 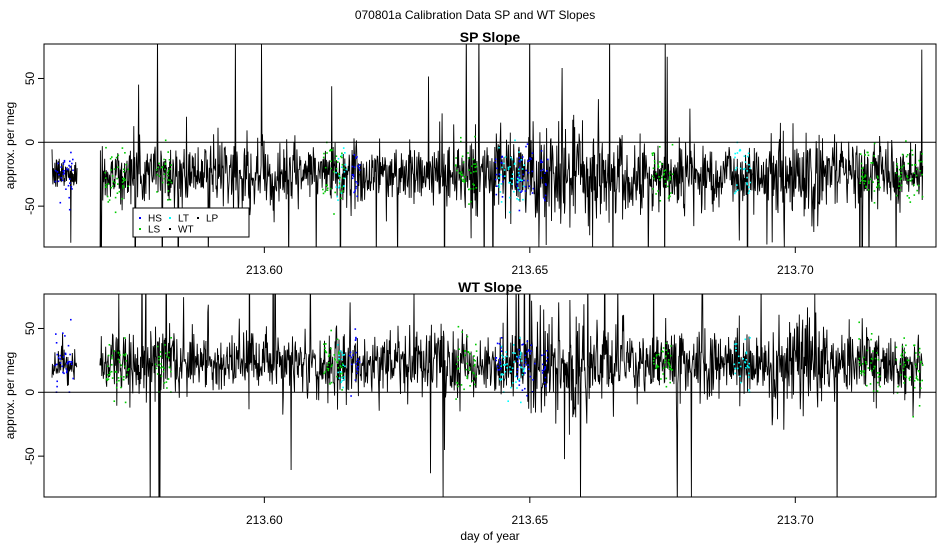 I want to click on panel-title: WT Slope, so click(x=490, y=287).